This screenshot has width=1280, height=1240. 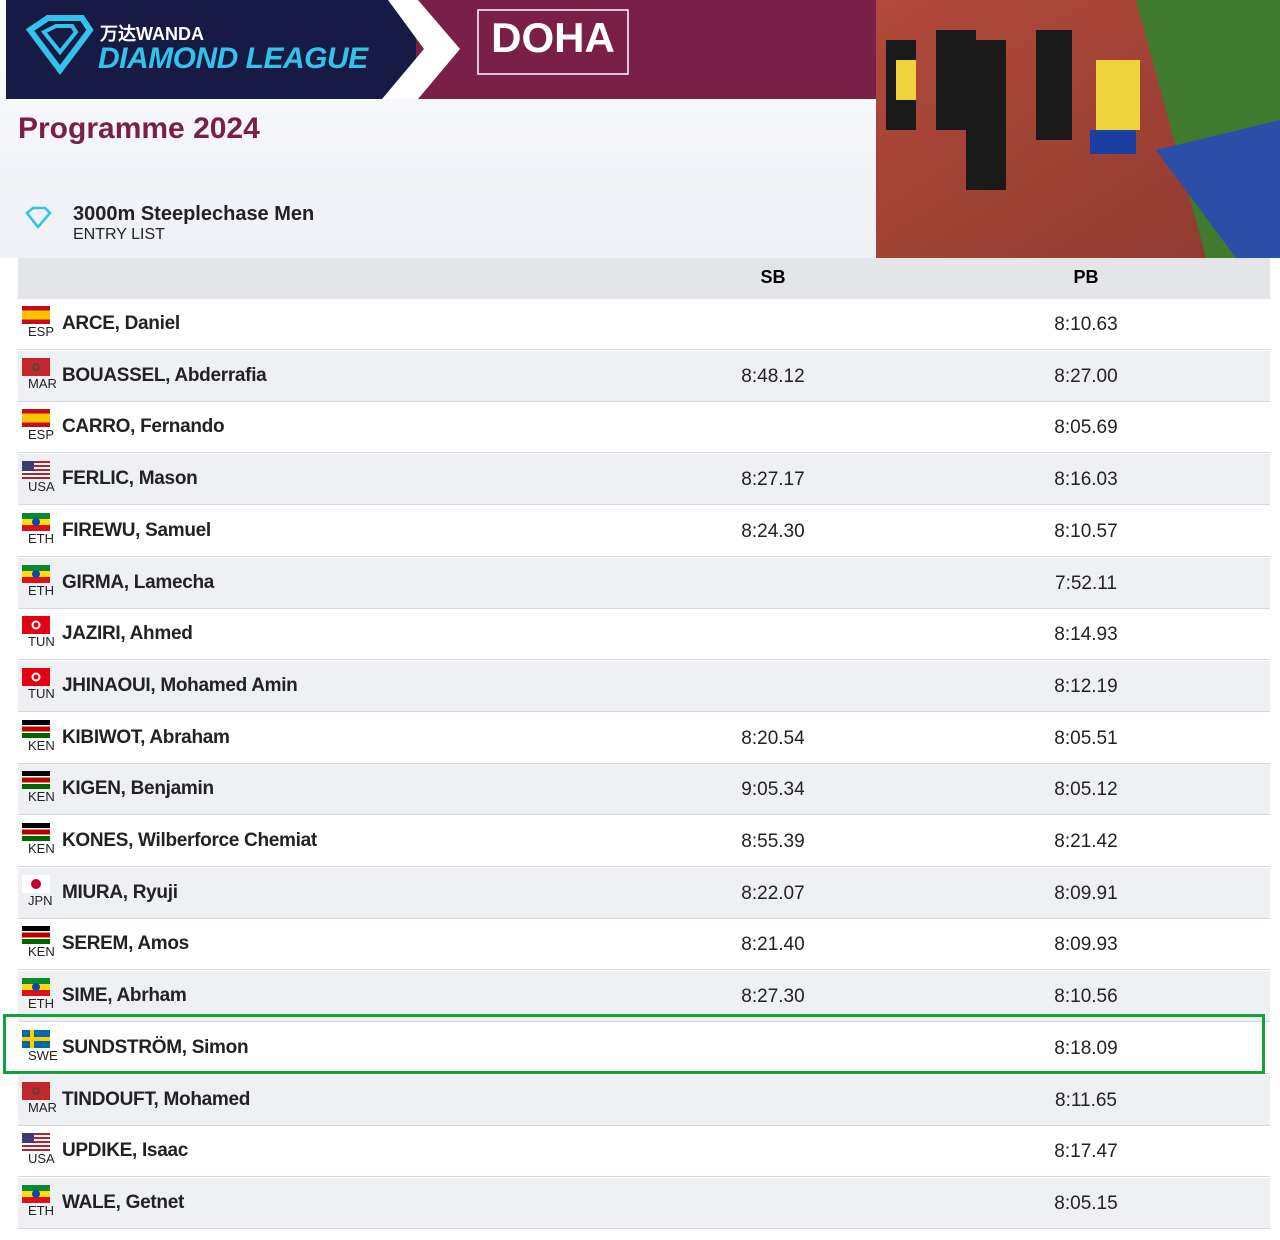 I want to click on personal-best: 8:16.03, so click(x=1086, y=480).